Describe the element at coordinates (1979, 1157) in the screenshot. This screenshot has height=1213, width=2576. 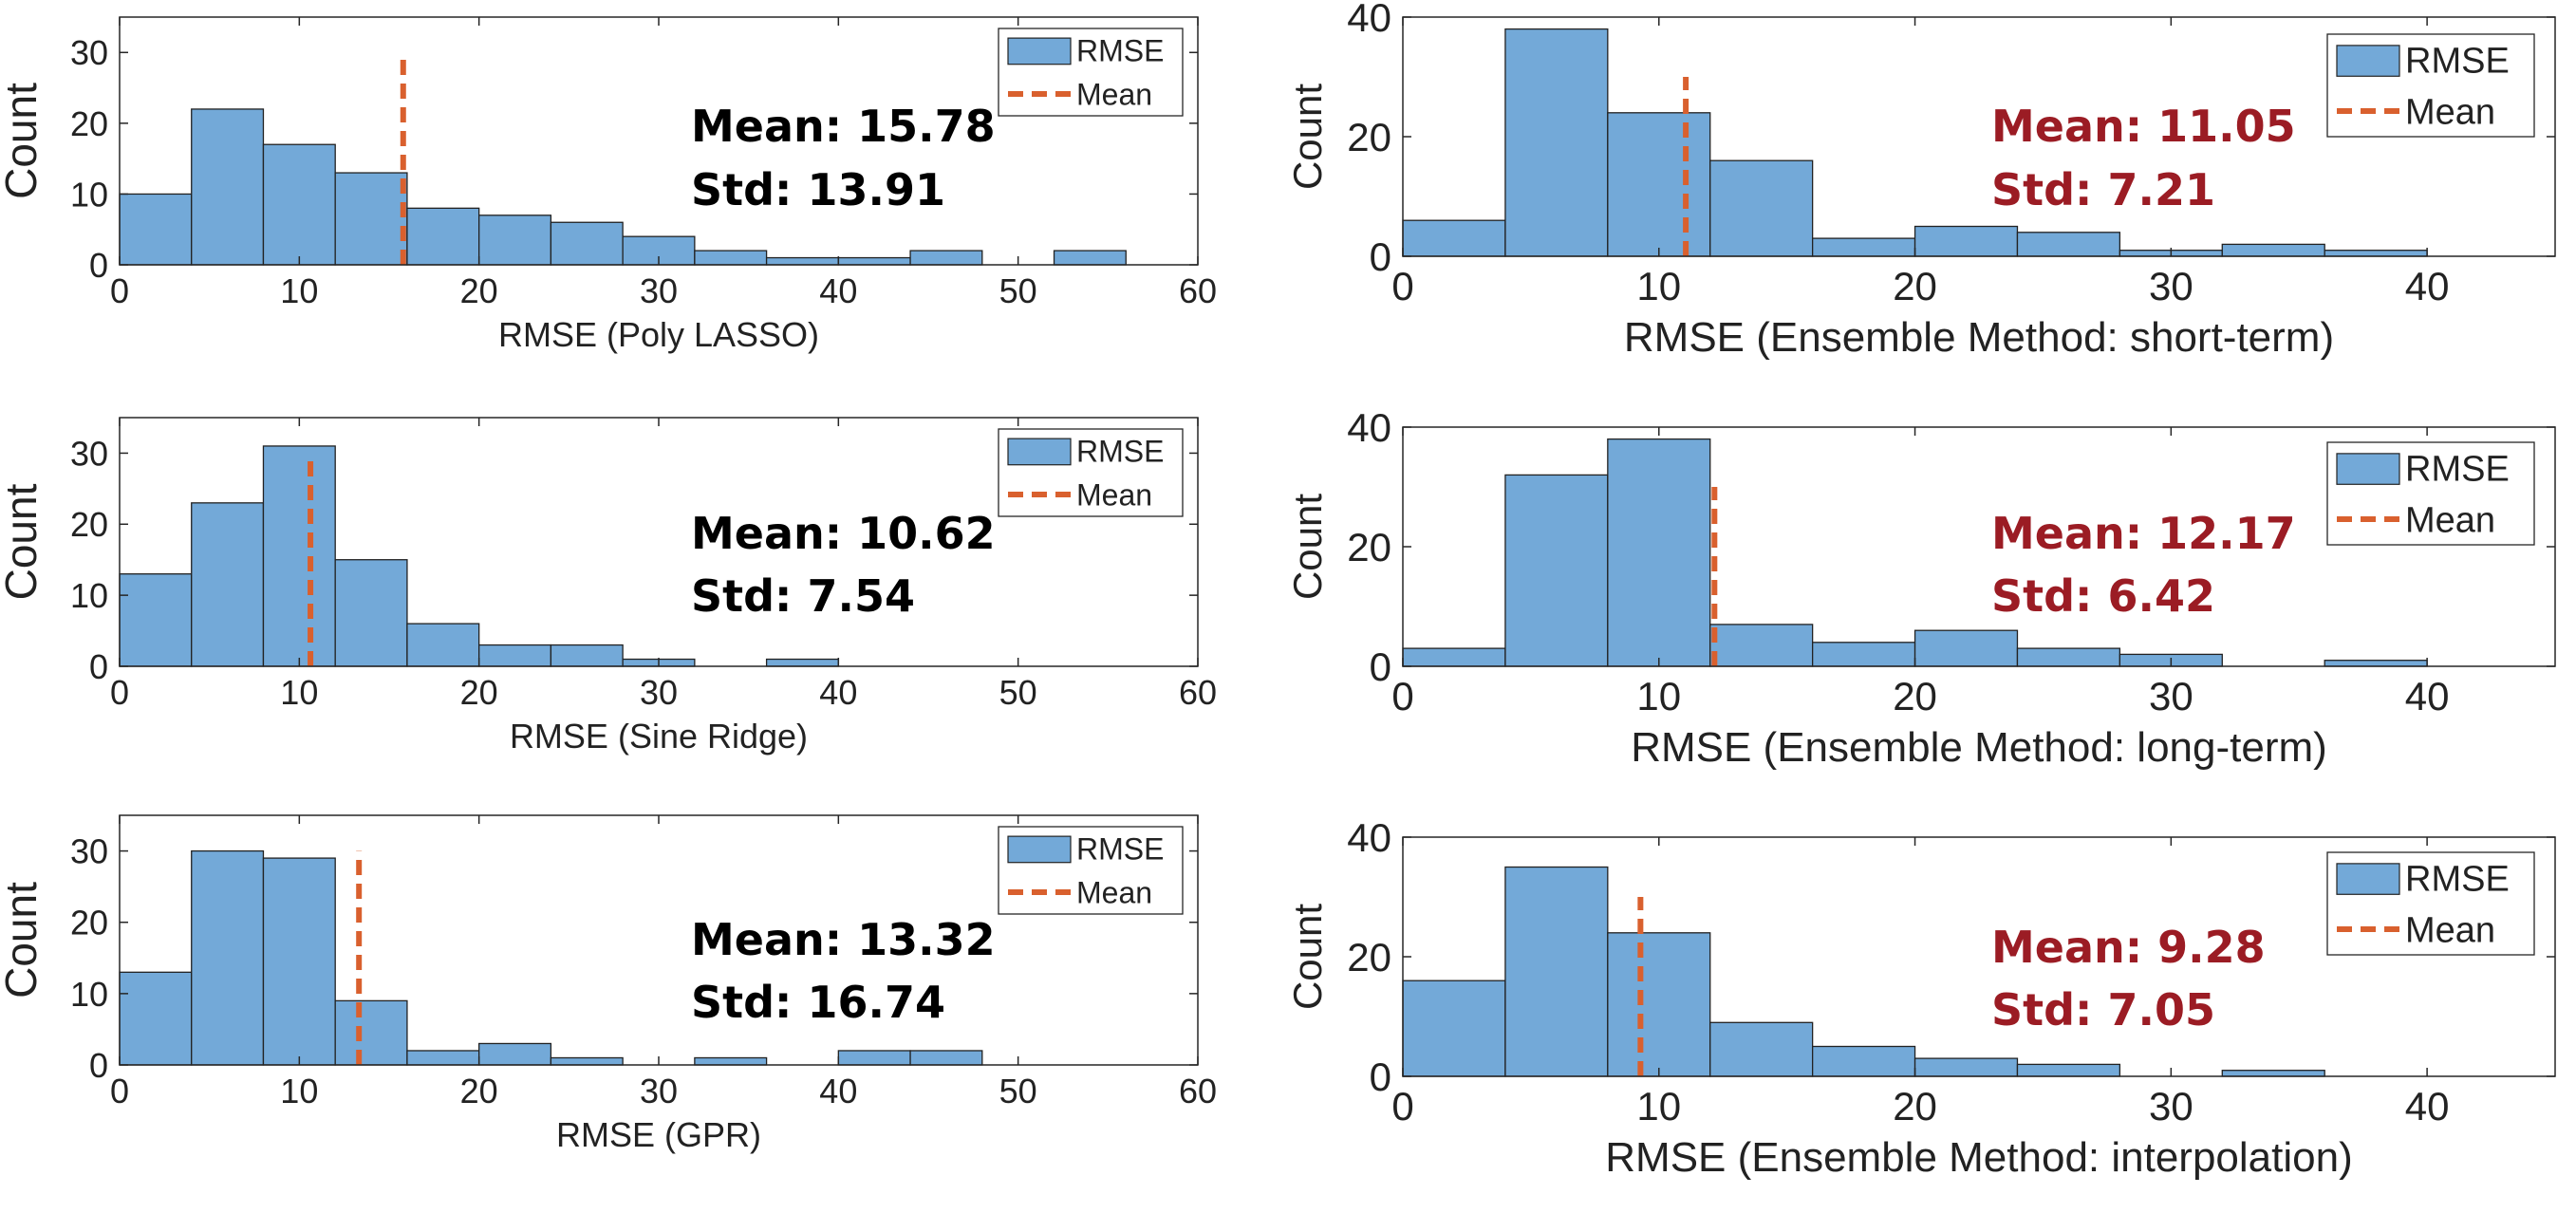
I see `x-axis-label: RMSE (Ensemble Method: interpolation)` at that location.